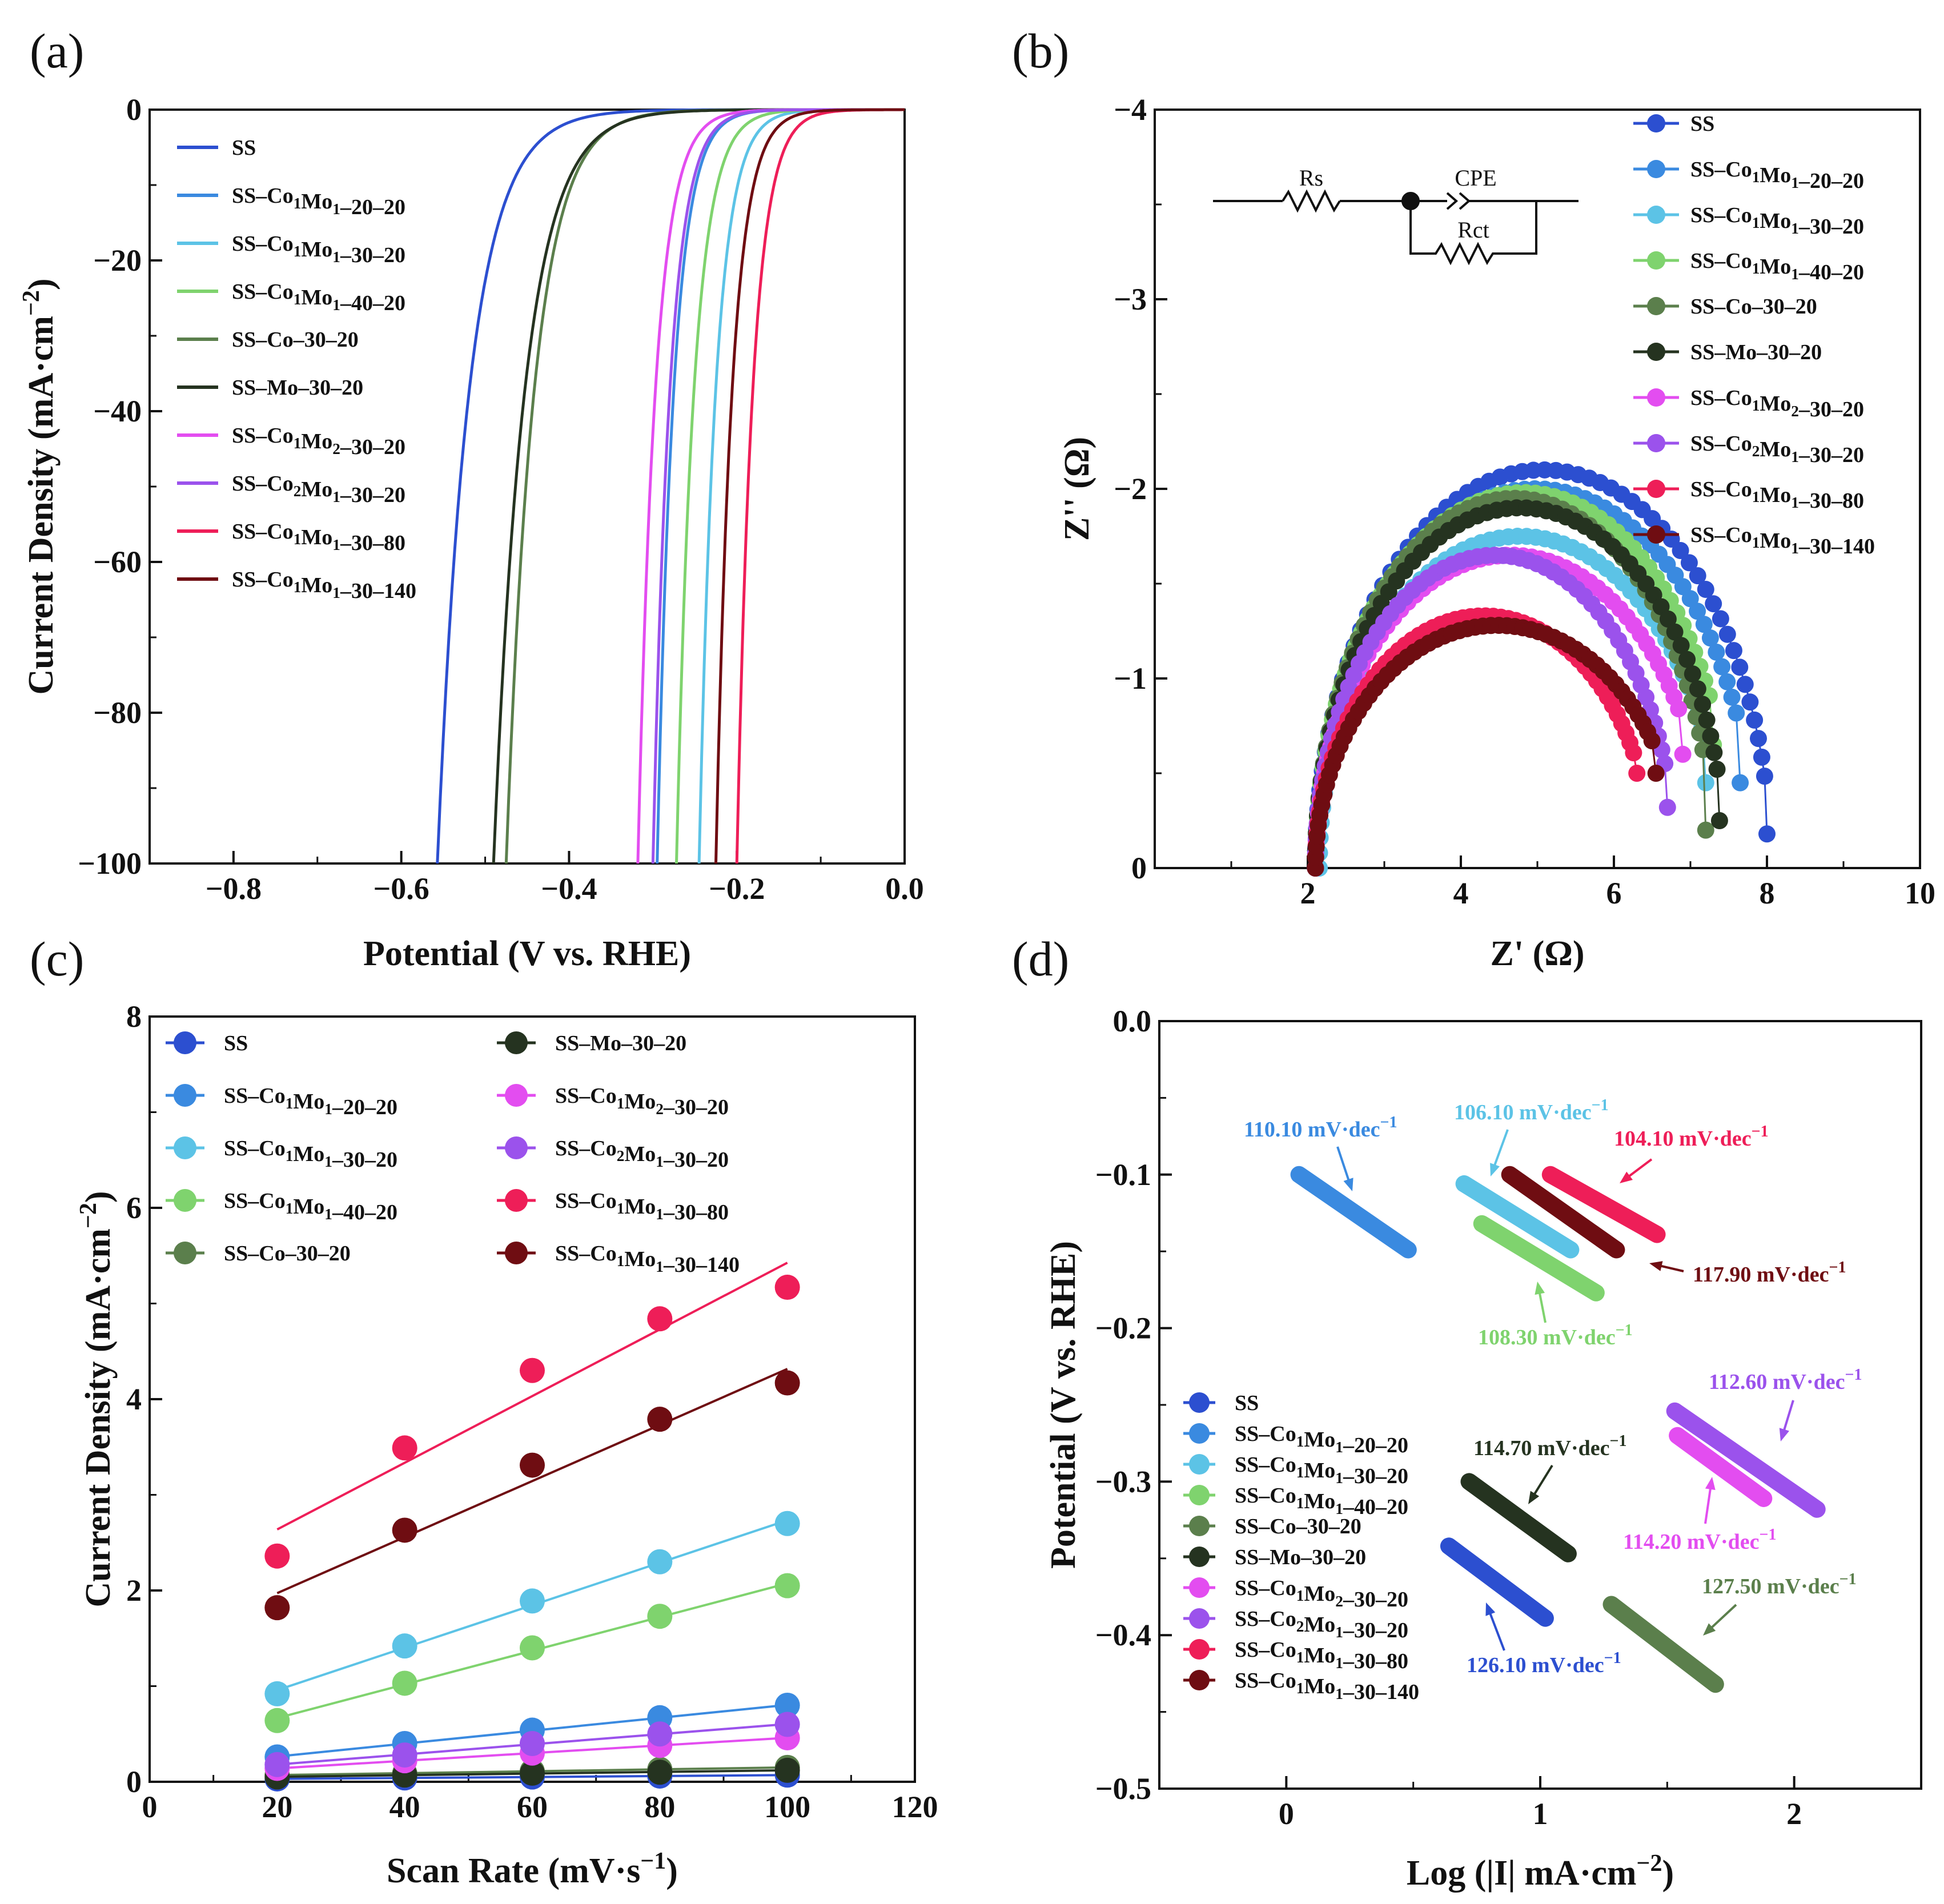 This screenshot has height=1904, width=1944. I want to click on panel-label: (c), so click(57, 959).